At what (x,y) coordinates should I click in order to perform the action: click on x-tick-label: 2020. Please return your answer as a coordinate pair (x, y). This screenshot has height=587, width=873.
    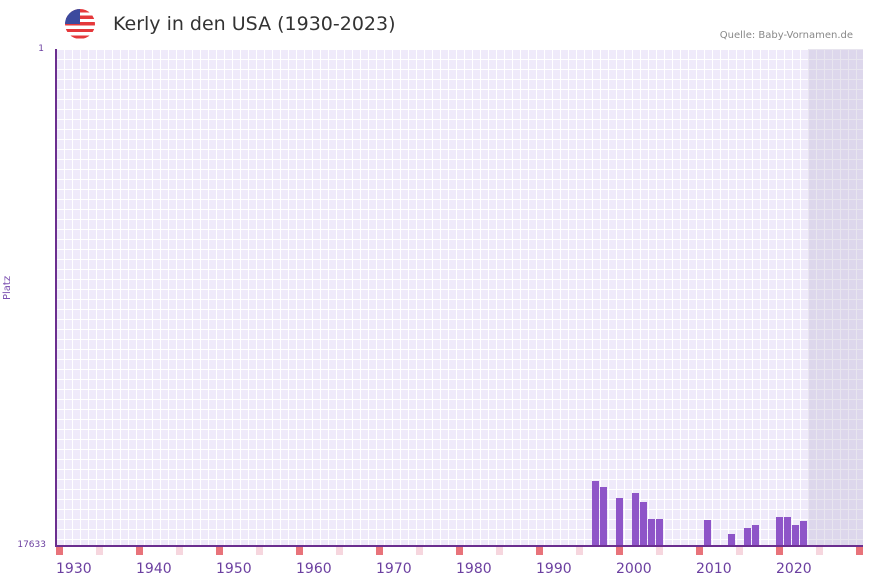
    Looking at the image, I should click on (794, 569).